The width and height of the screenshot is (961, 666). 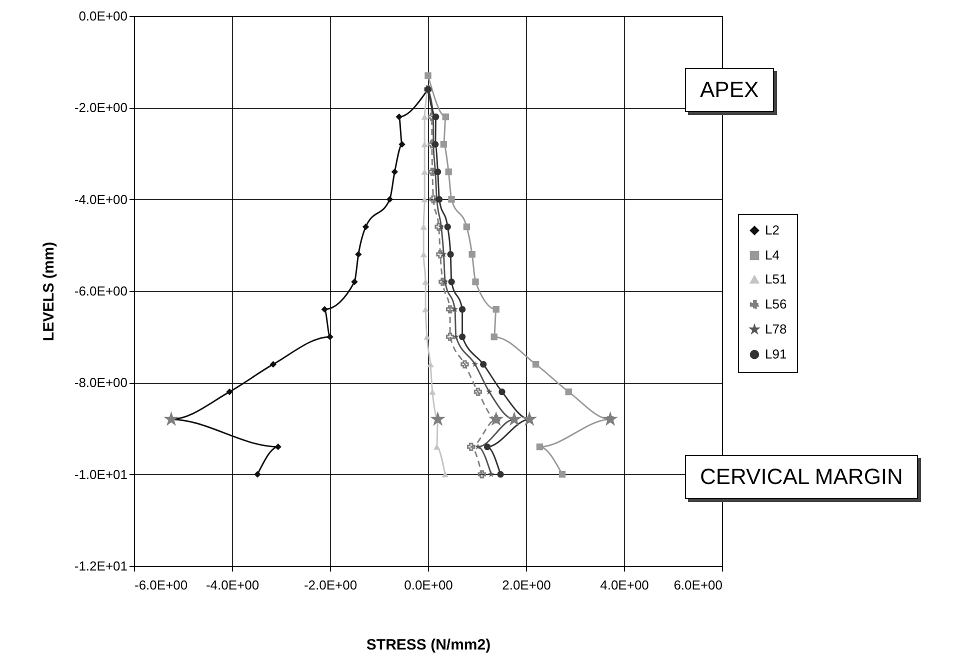 What do you see at coordinates (101, 474) in the screenshot?
I see `y-tick-label: -1.0E+01` at bounding box center [101, 474].